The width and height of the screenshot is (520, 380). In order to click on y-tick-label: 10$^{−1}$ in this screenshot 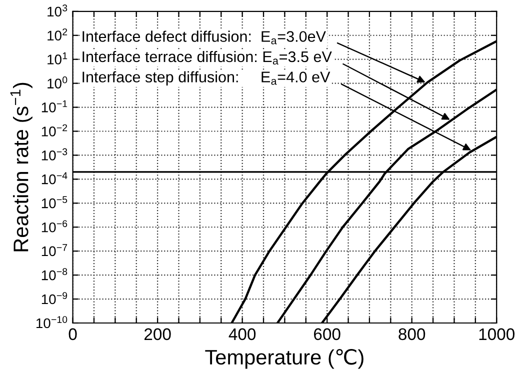, I will do `click(55, 106)`.